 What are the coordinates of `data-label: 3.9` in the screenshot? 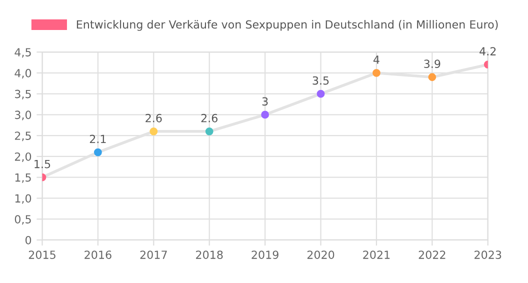 It's located at (432, 64).